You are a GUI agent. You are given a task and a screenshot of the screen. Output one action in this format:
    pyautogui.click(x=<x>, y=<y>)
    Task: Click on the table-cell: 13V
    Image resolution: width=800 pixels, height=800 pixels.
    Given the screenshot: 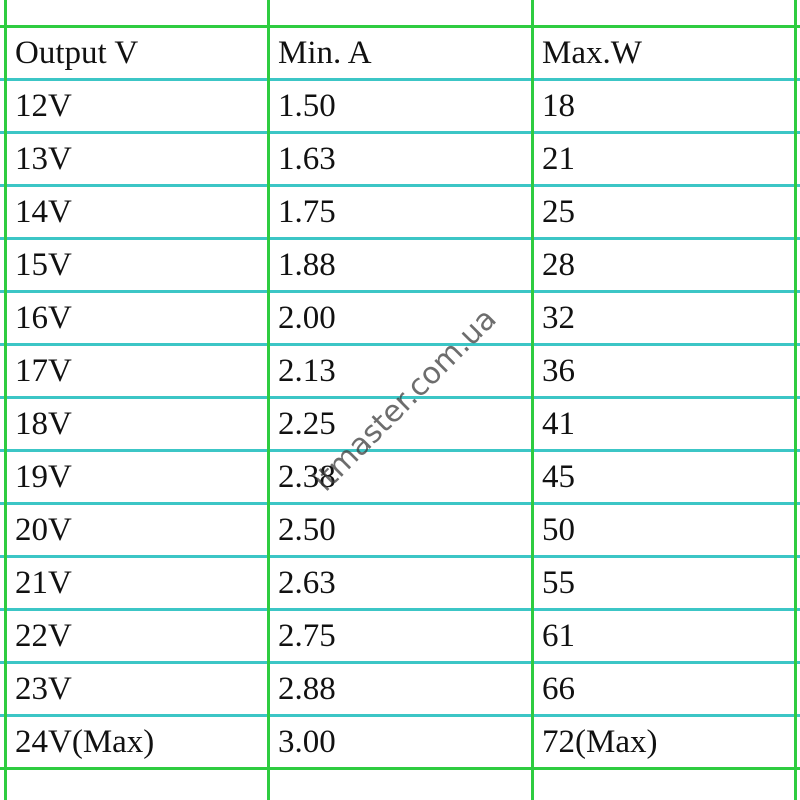 What is the action you would take?
    pyautogui.click(x=43, y=159)
    